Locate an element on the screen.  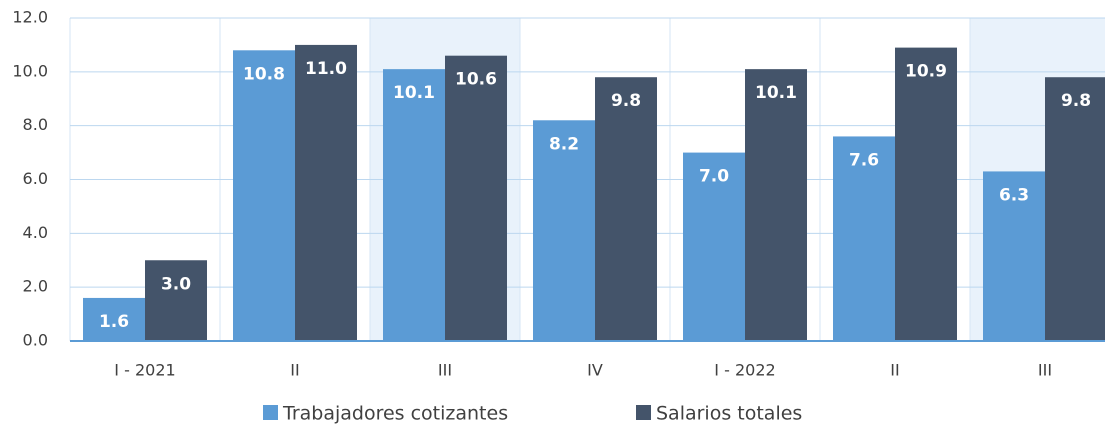
x-tick-label: I - 2021 is located at coordinates (144, 370).